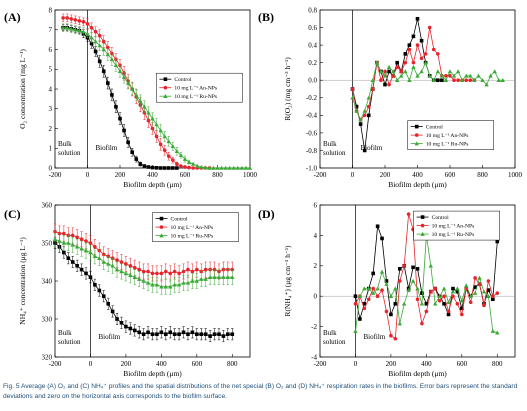  I want to click on x-tick-label: 0, so click(88, 175).